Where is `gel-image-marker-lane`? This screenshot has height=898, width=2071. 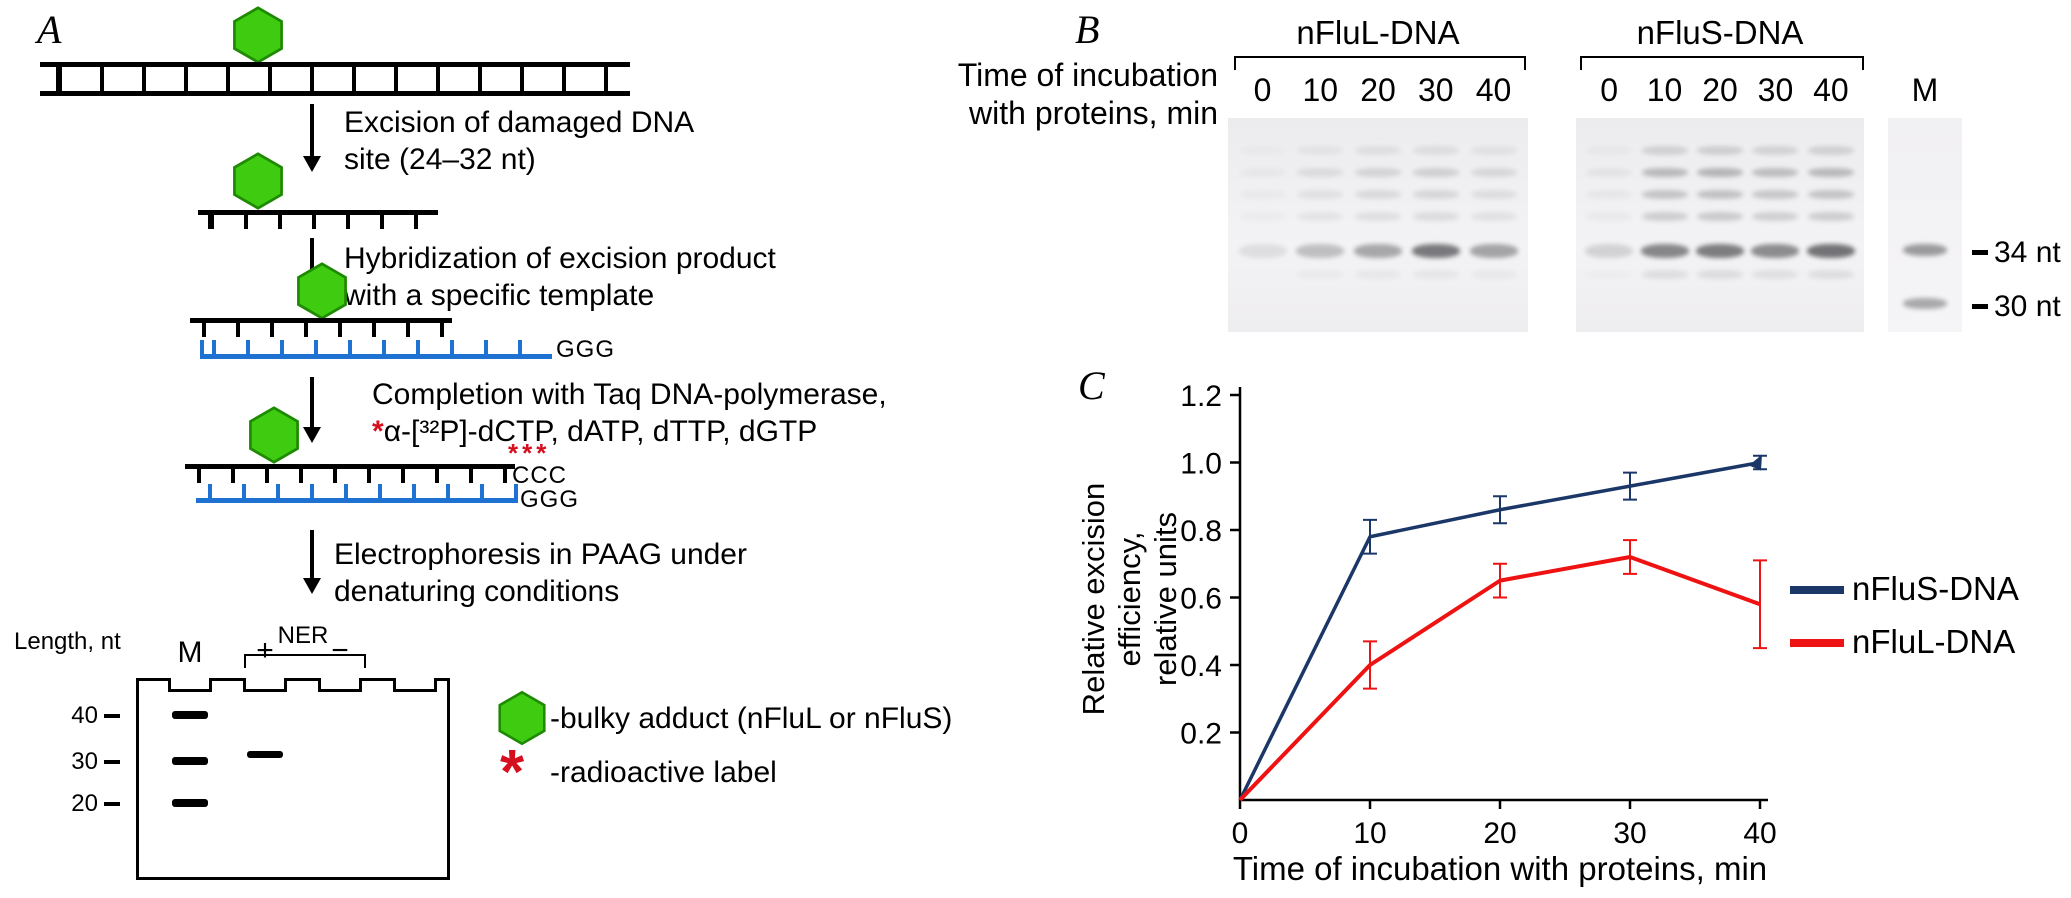
gel-image-marker-lane is located at coordinates (1925, 225).